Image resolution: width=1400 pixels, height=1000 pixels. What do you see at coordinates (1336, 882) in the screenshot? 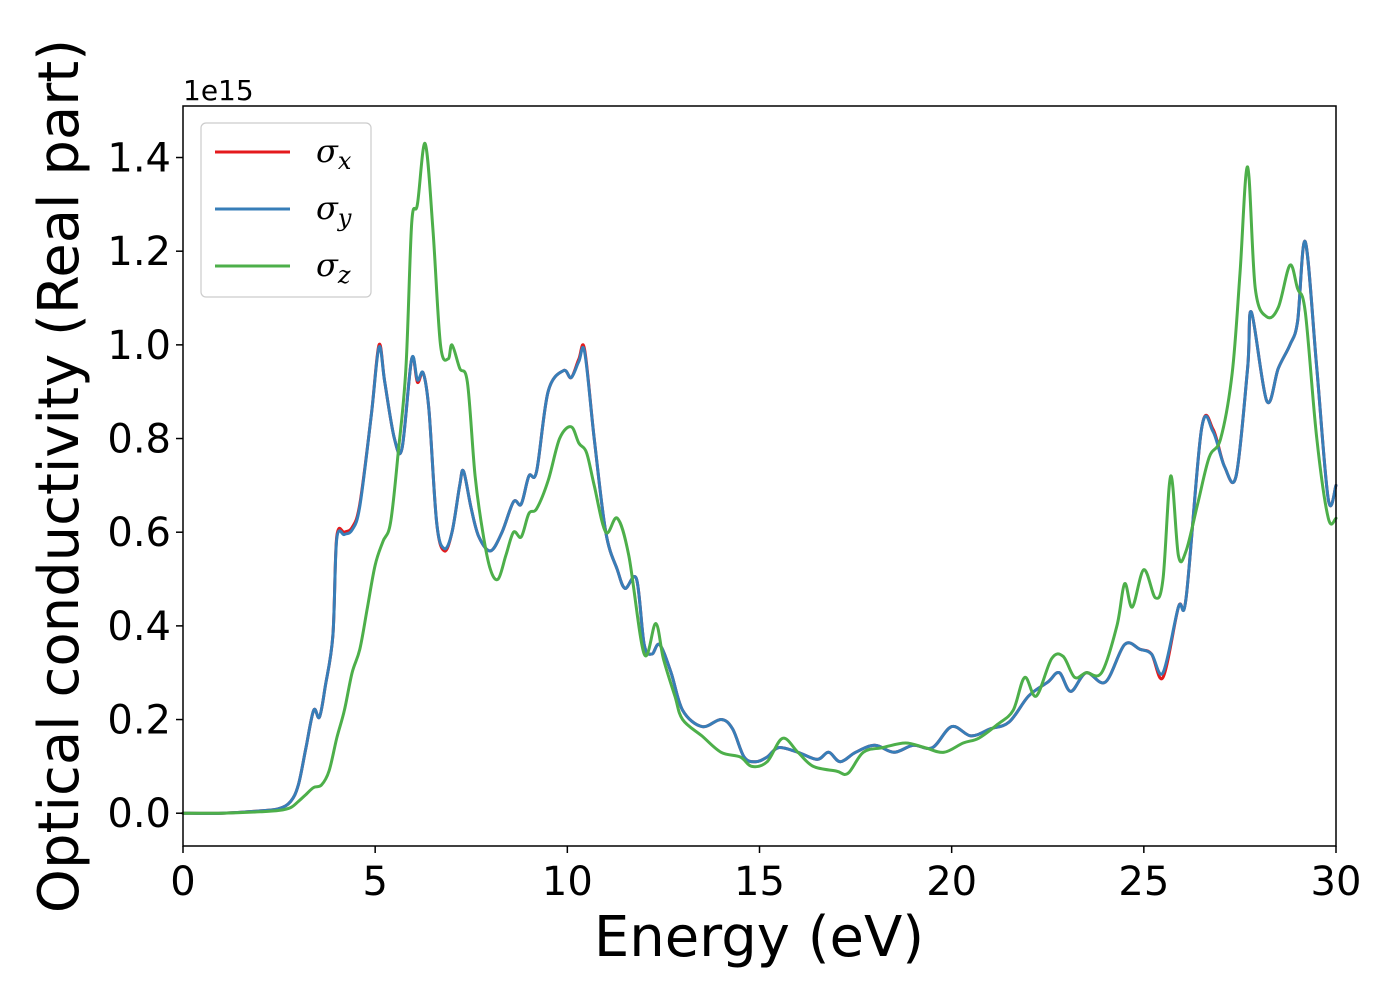
I see `x-tick-label: 30` at bounding box center [1336, 882].